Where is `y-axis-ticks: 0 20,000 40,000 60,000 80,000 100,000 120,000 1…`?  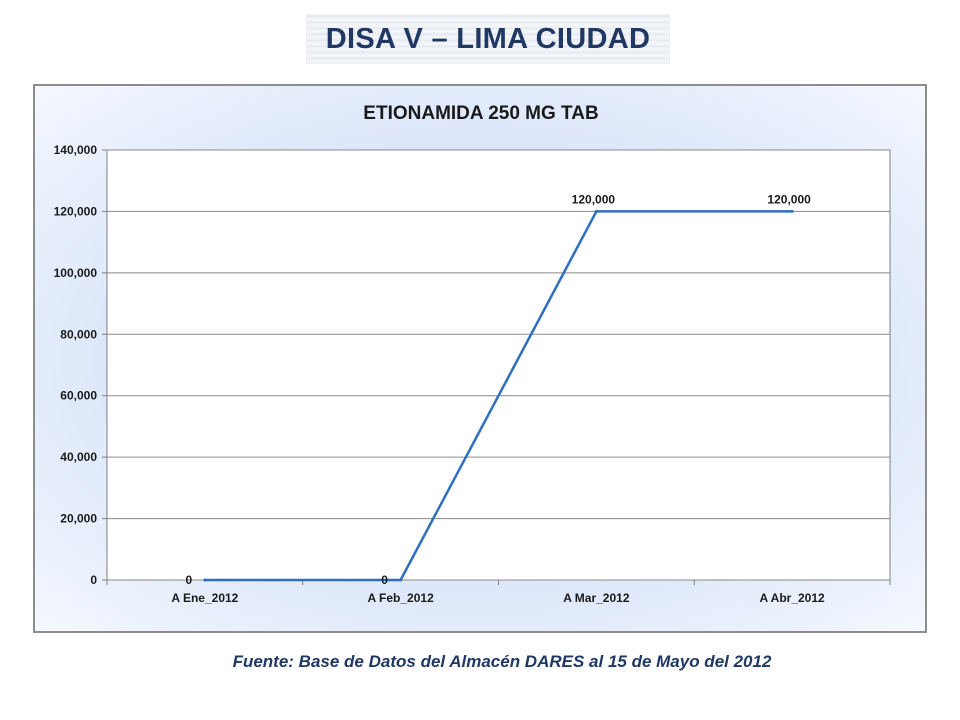 y-axis-ticks: 0 20,000 40,000 60,000 80,000 100,000 120,000 1… is located at coordinates (76, 365).